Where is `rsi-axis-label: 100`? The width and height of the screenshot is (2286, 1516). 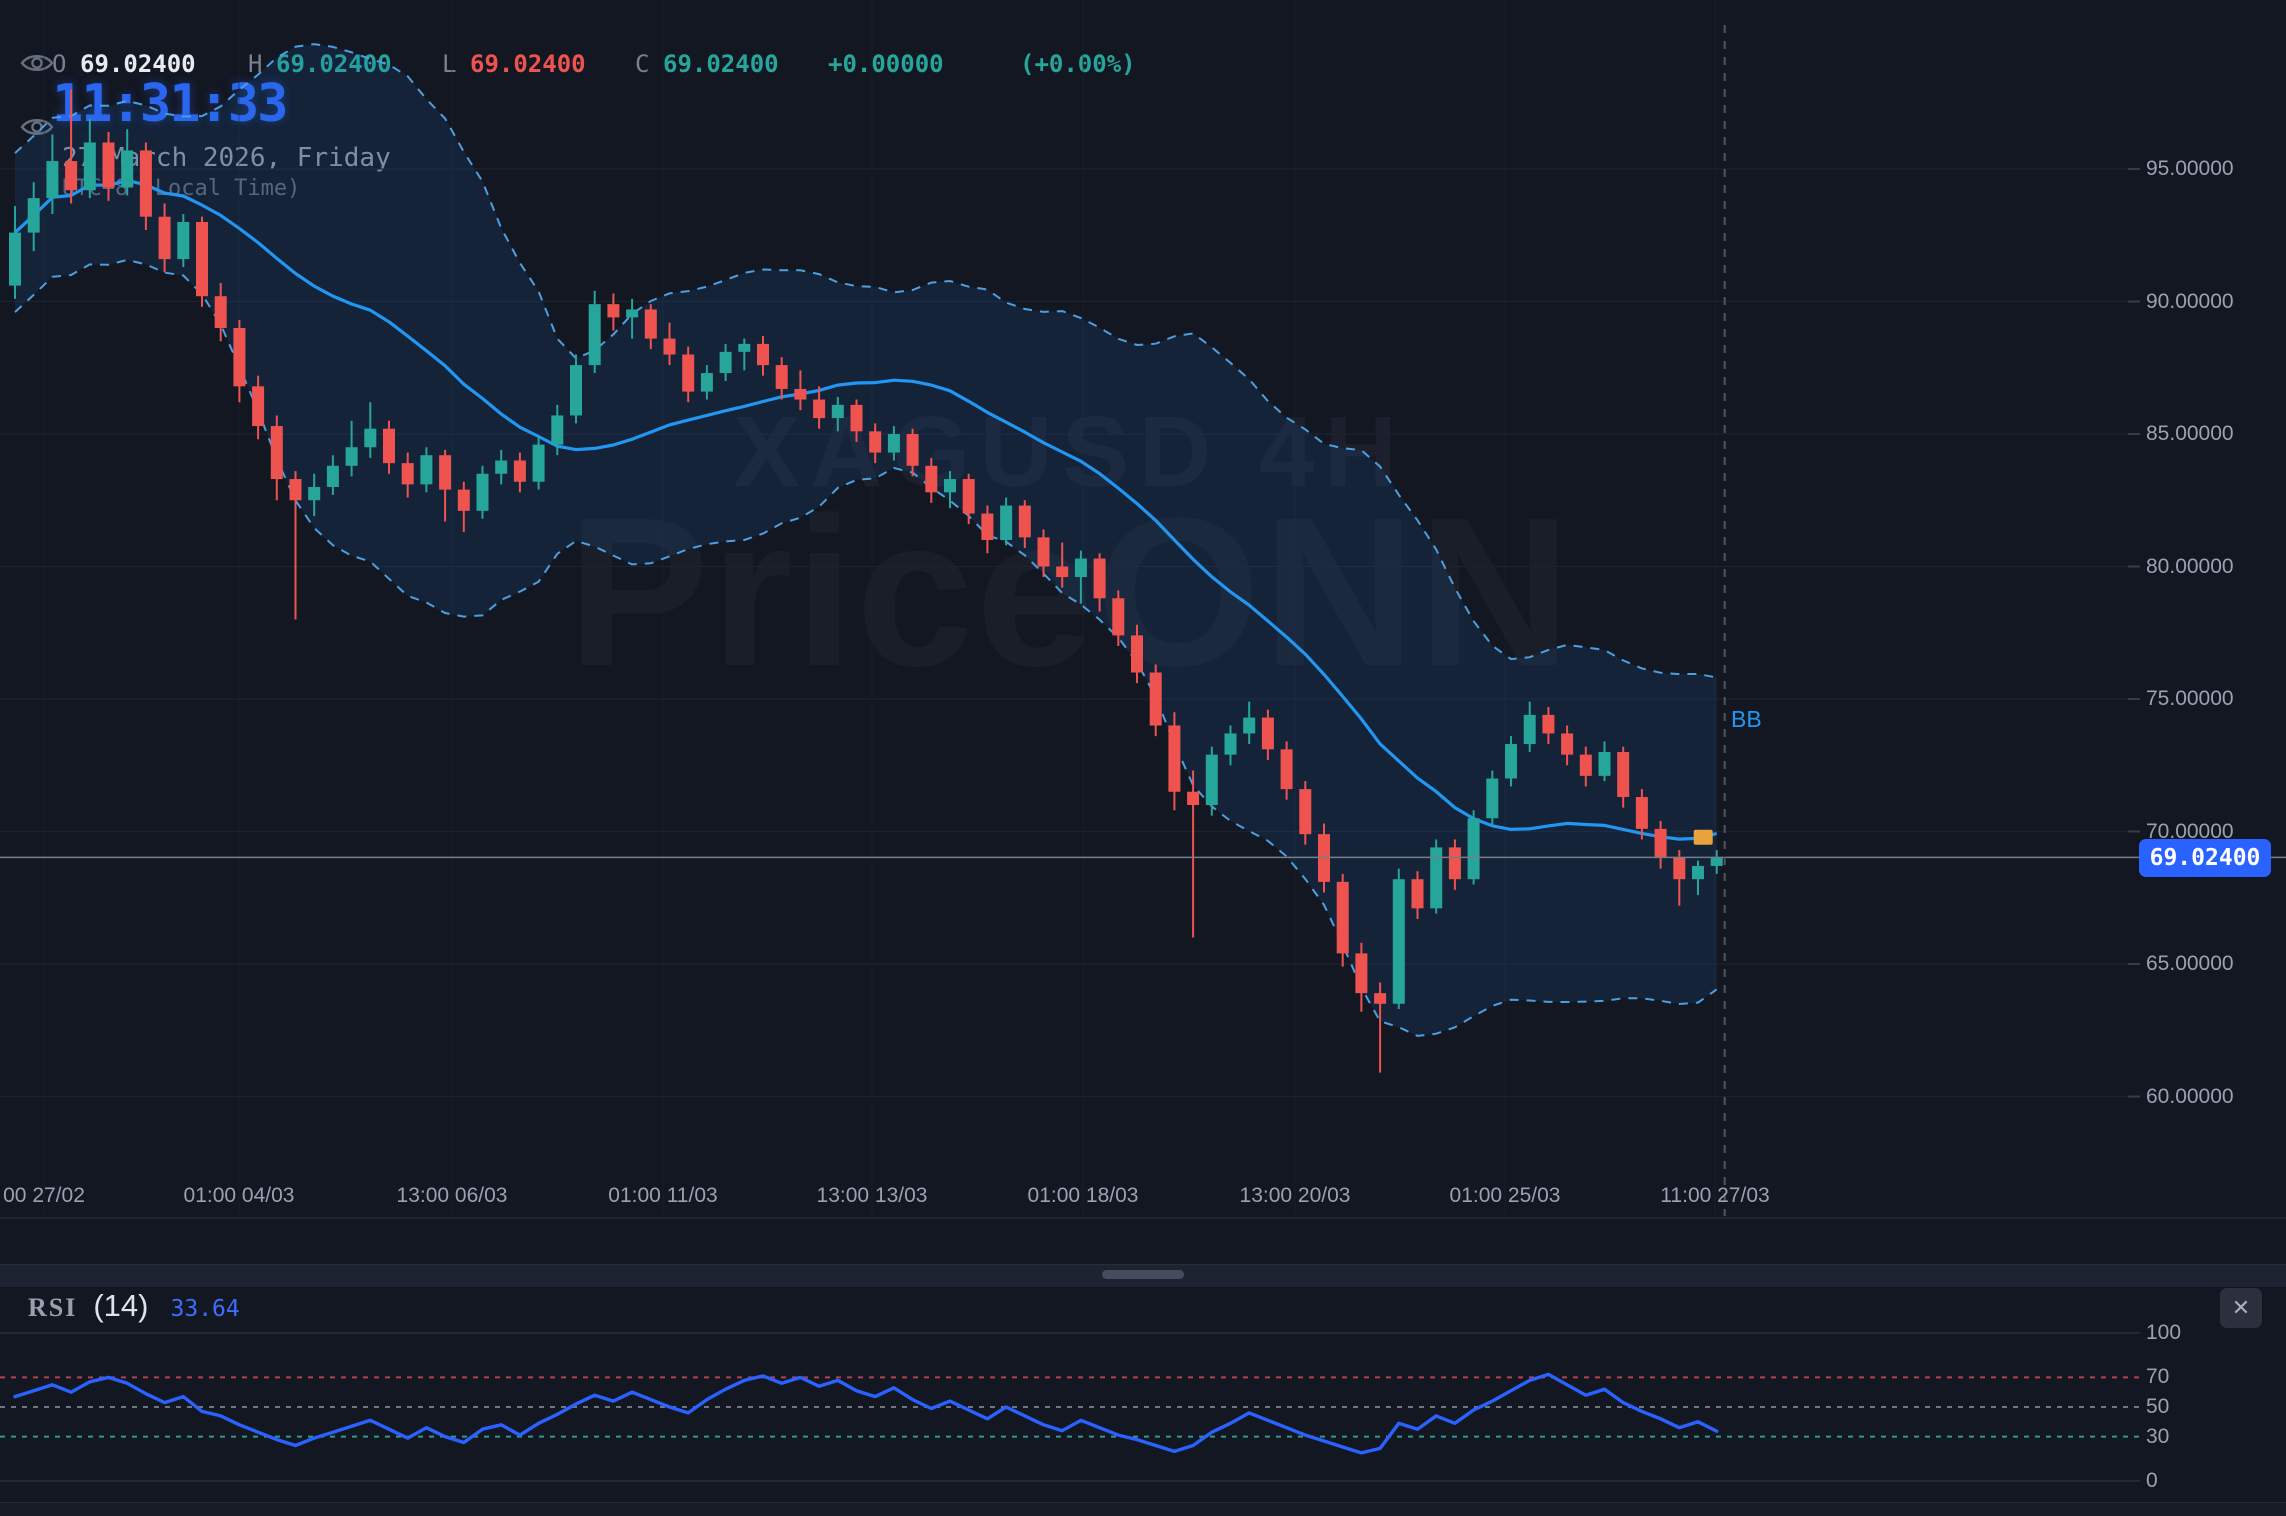 rsi-axis-label: 100 is located at coordinates (2164, 1332).